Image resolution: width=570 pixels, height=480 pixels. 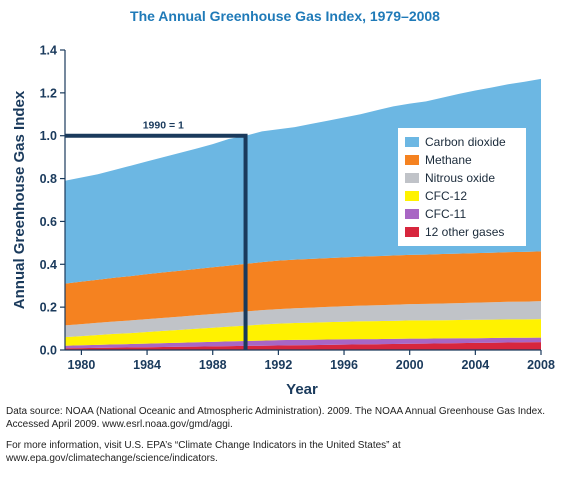 I want to click on x-axis-label: Year, so click(x=302, y=389).